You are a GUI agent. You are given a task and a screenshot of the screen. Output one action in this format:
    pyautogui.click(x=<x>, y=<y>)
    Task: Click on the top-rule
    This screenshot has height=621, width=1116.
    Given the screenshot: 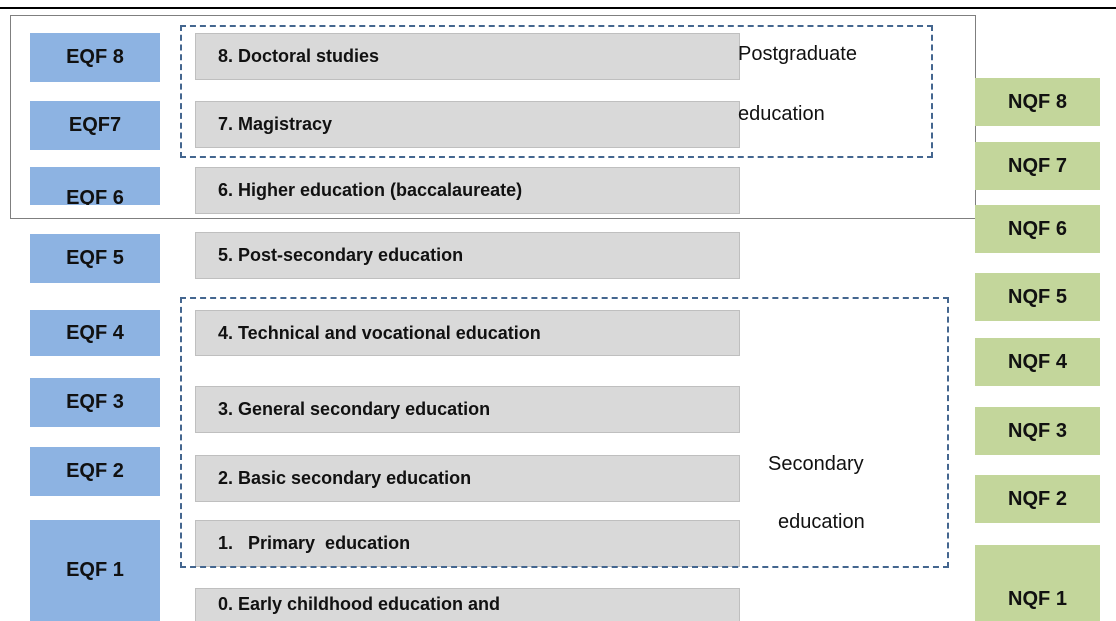 What is the action you would take?
    pyautogui.click(x=558, y=8)
    